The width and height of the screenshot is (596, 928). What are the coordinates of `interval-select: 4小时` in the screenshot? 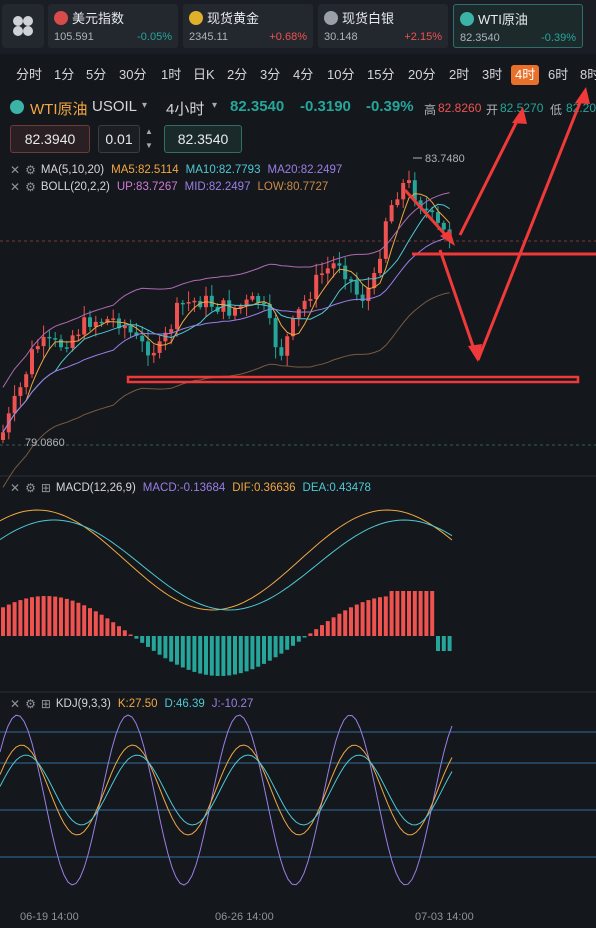 It's located at (185, 109).